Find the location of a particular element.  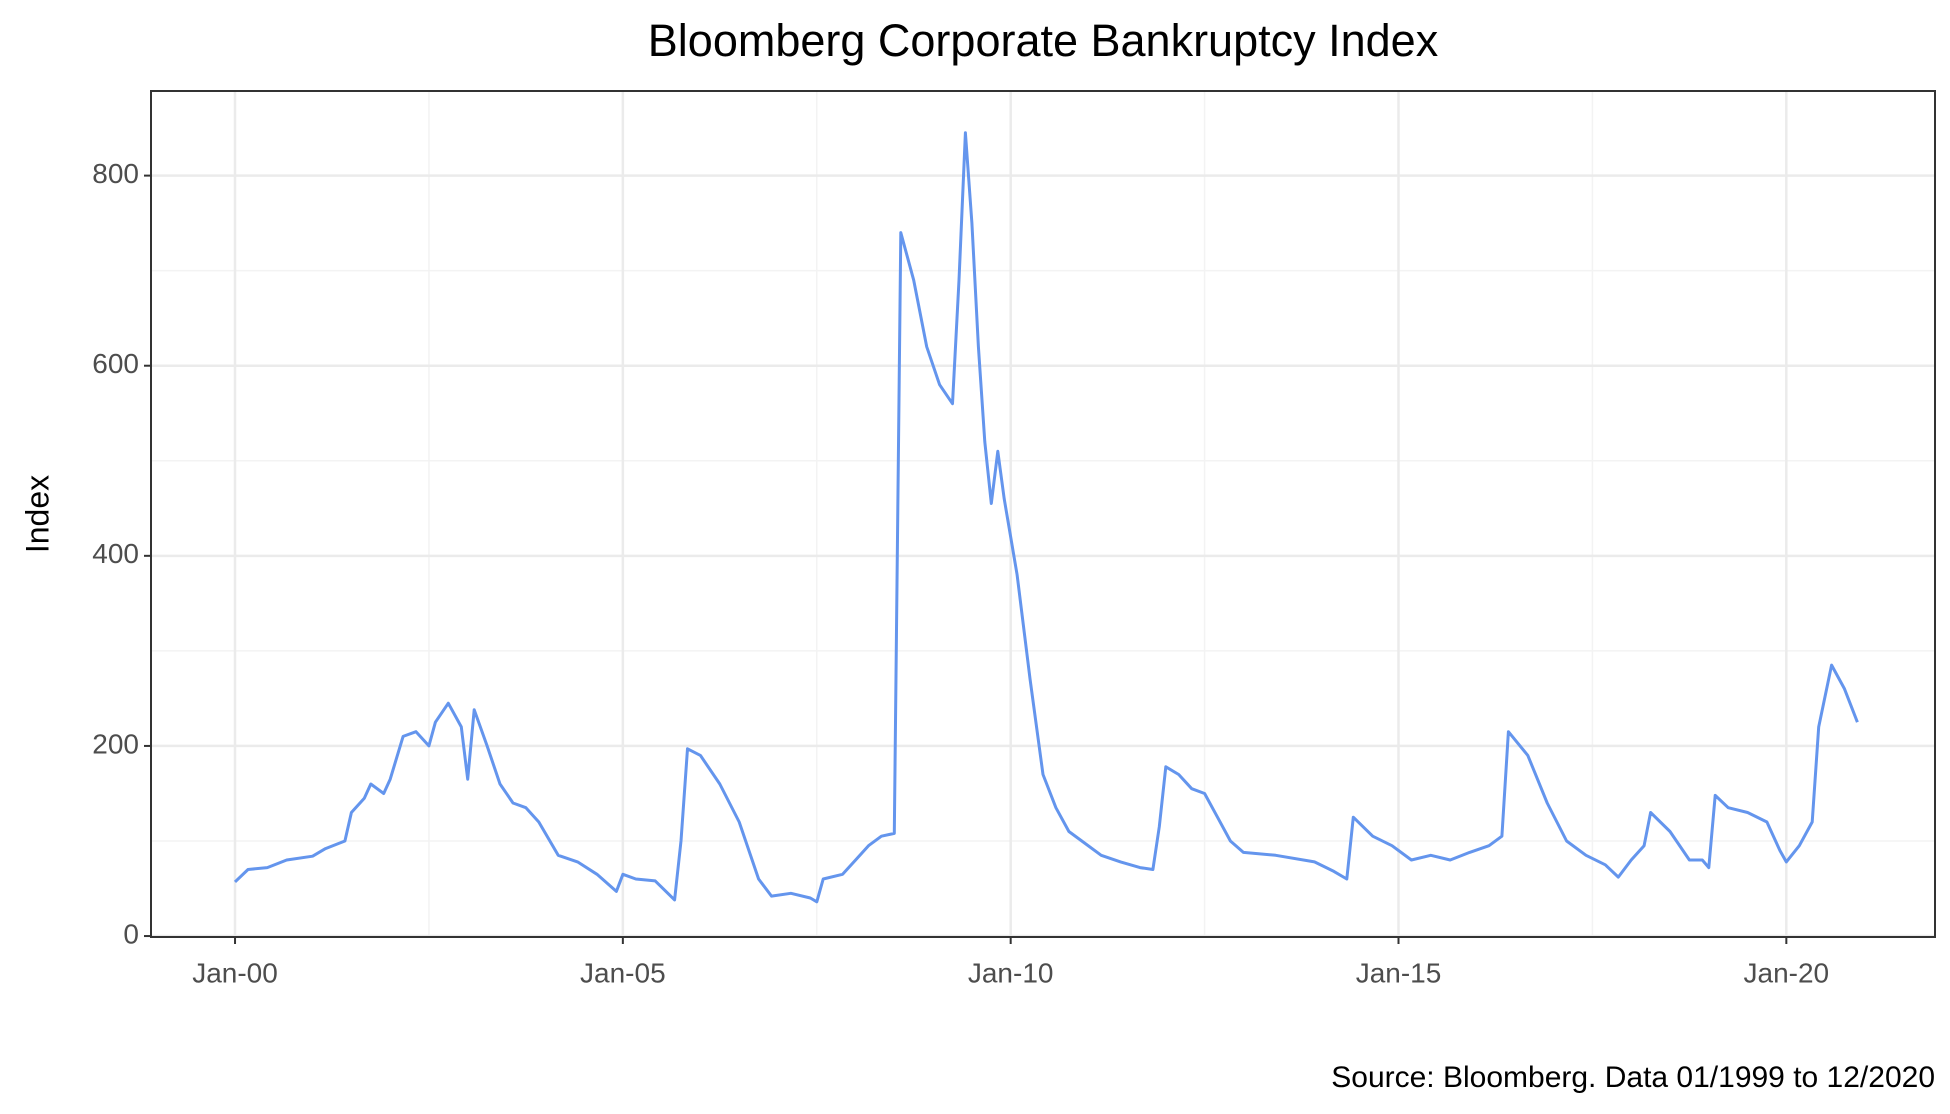

x-tick-label: Jan-20 is located at coordinates (1787, 972).